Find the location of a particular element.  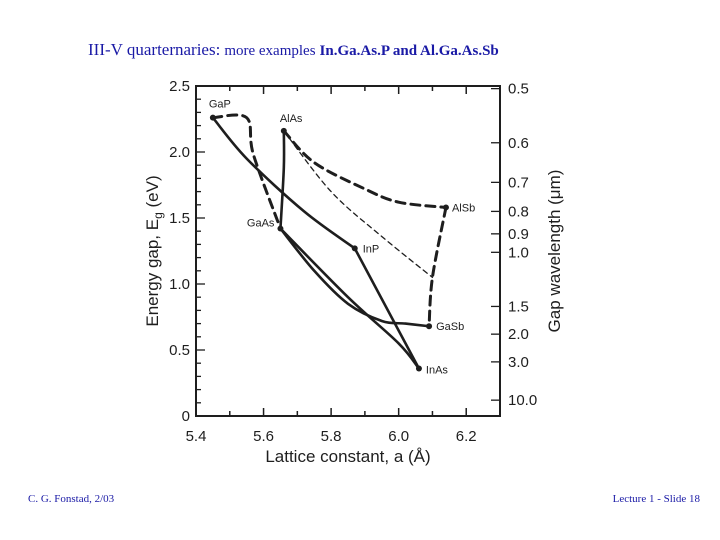

y-tick-right-label: 0.9 is located at coordinates (518, 234).